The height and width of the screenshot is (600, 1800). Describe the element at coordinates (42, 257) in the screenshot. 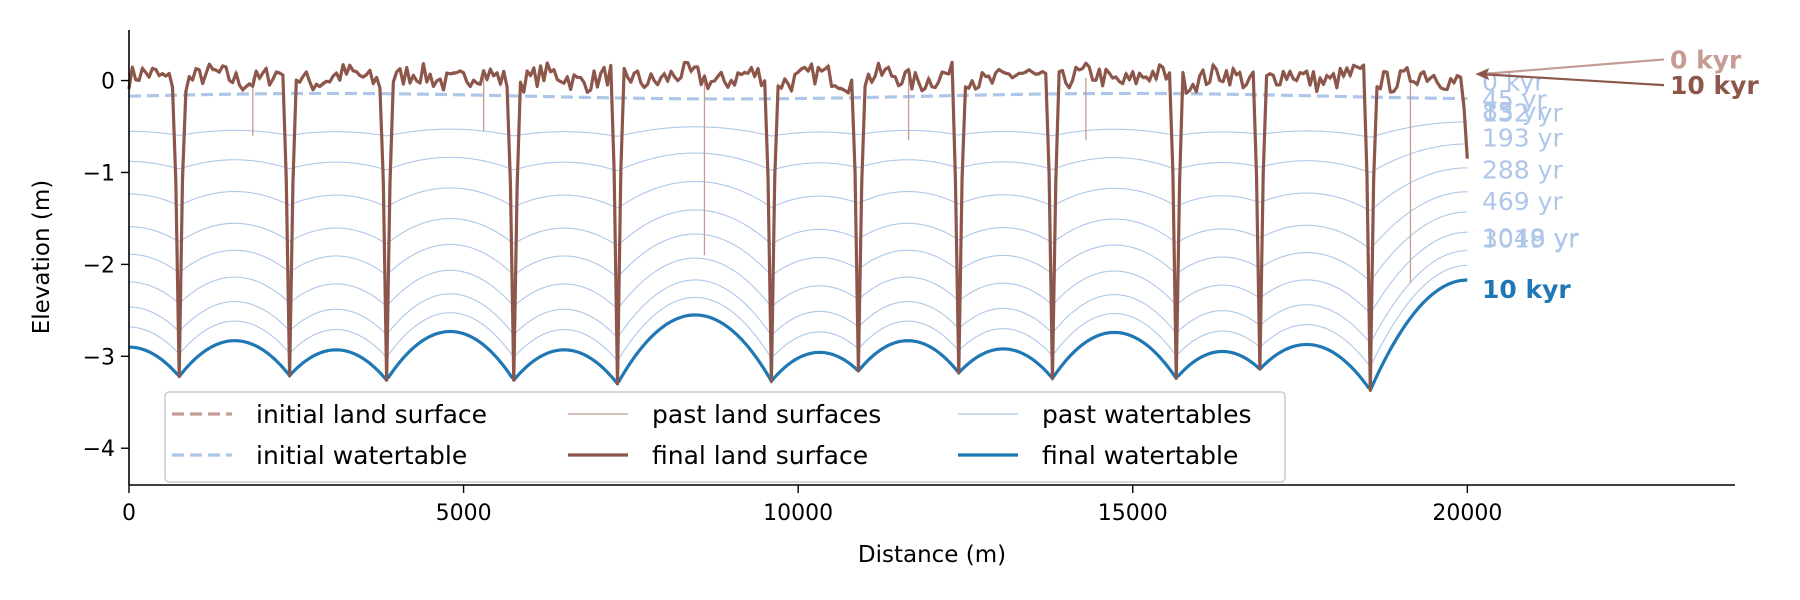

I see `y-axis-label: Elevation (m)` at that location.